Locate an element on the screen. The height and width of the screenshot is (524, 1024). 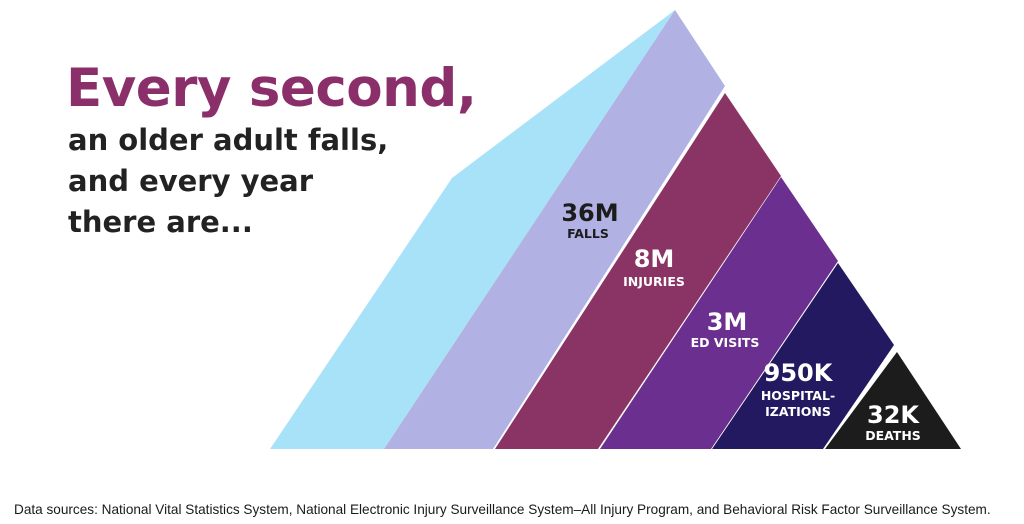
ed-visits-label: ED VISITS is located at coordinates (725, 342).